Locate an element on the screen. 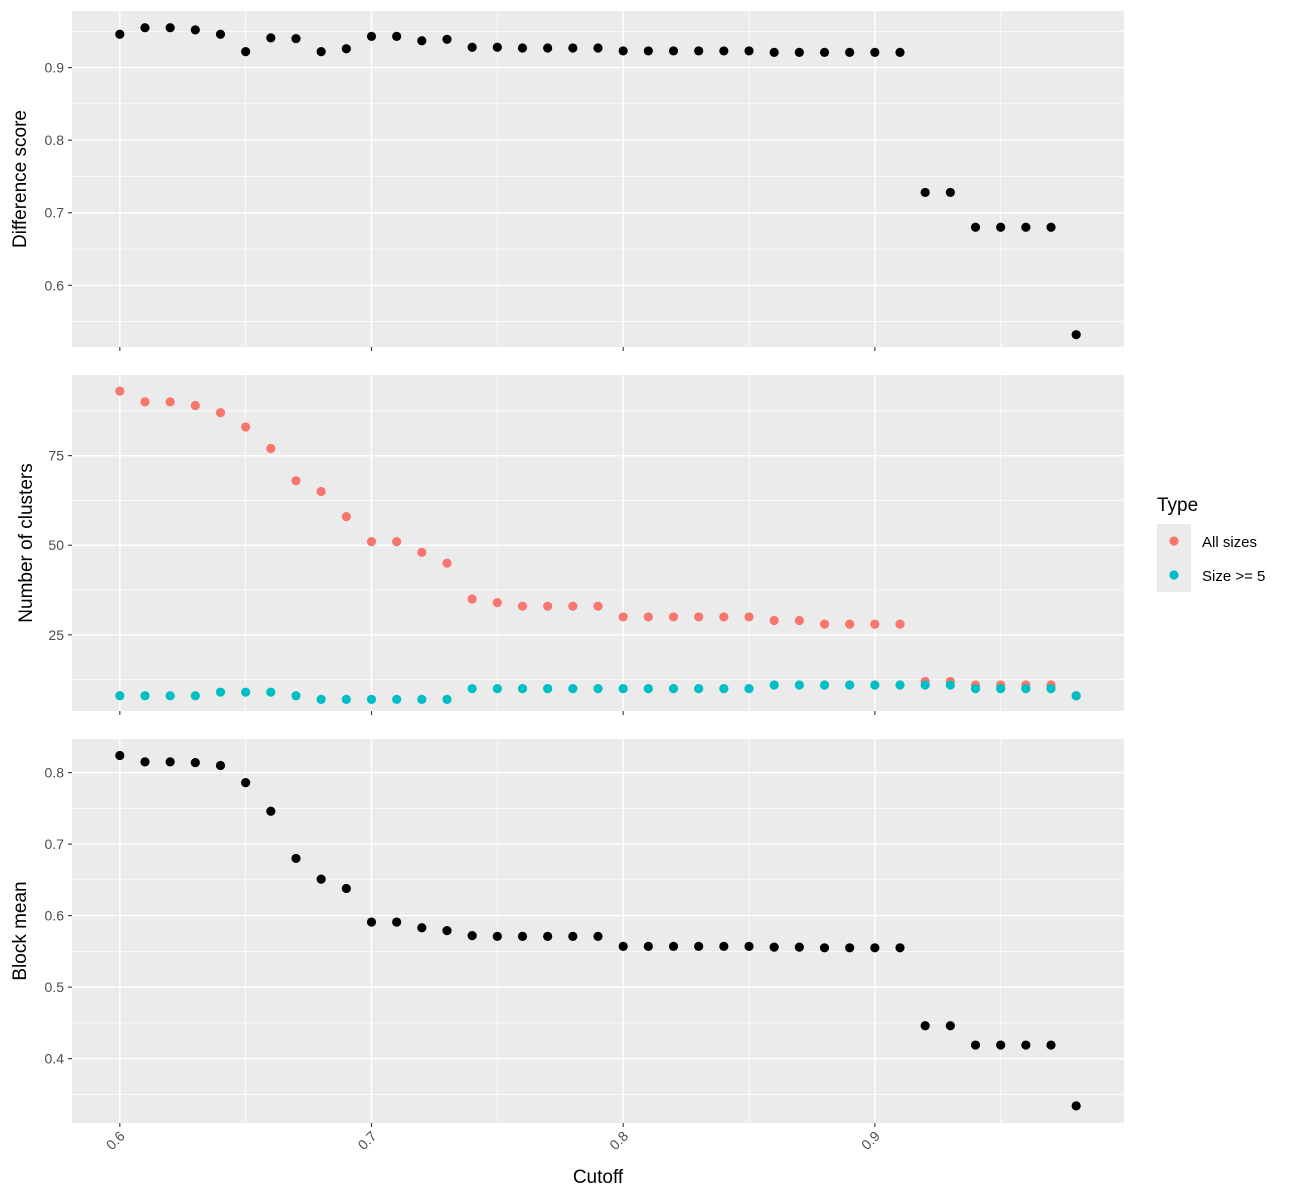 This screenshot has height=1200, width=1300. x-tick-label: 0.6 is located at coordinates (115, 1140).